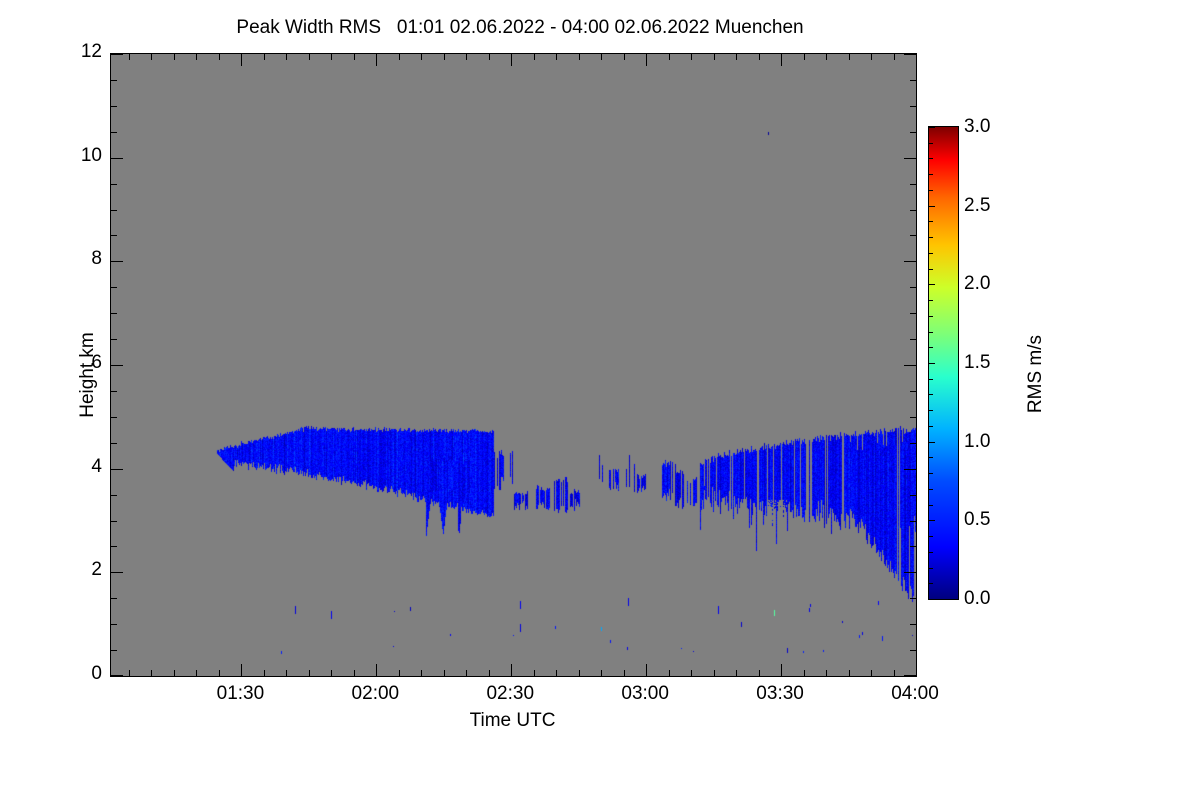 This screenshot has height=800, width=1200. I want to click on colorbar-tick-label: 2.5, so click(977, 205).